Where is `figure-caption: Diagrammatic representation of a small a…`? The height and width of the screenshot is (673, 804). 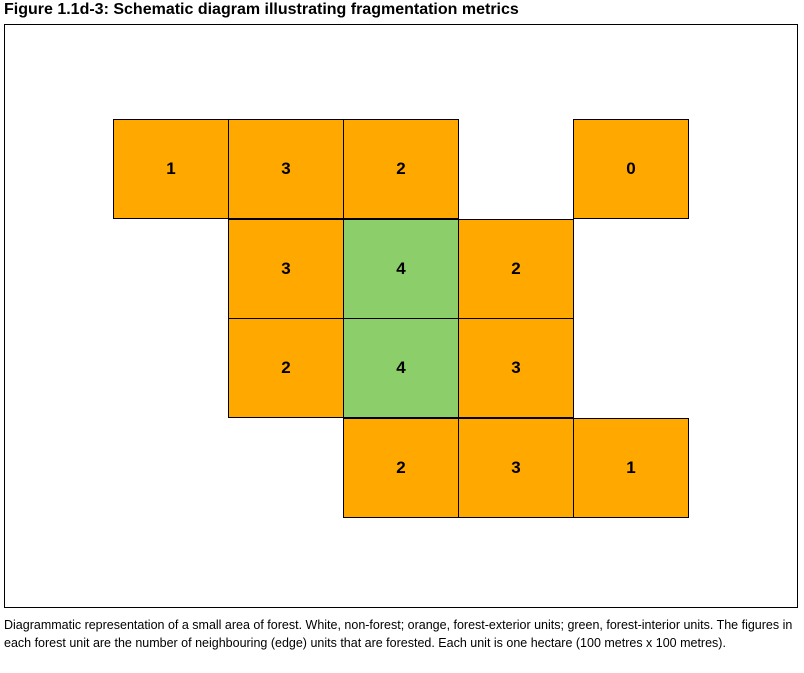 figure-caption: Diagrammatic representation of a small a… is located at coordinates (398, 634).